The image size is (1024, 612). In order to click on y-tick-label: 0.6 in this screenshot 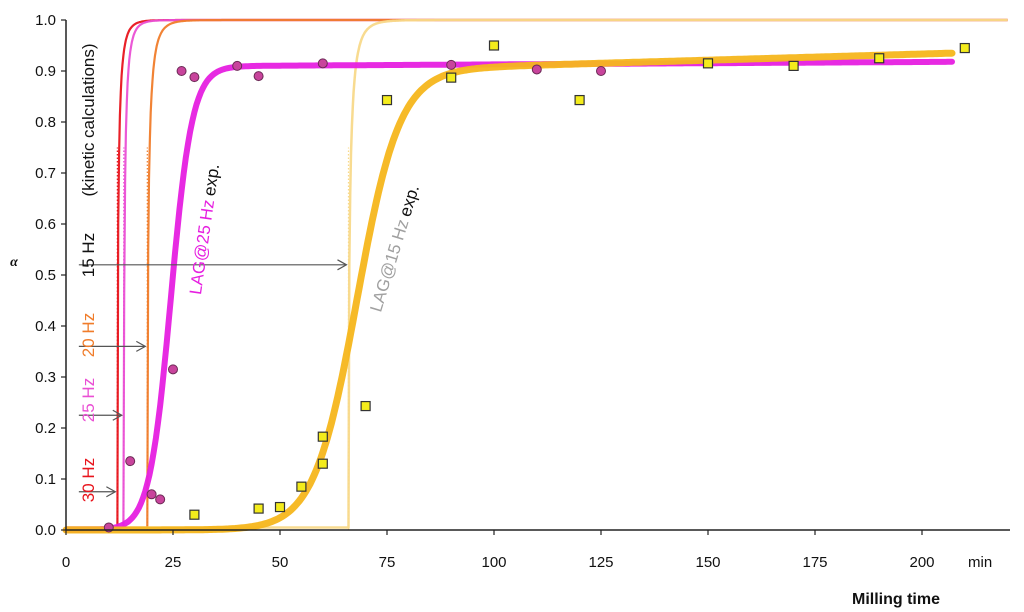, I will do `click(45, 224)`.